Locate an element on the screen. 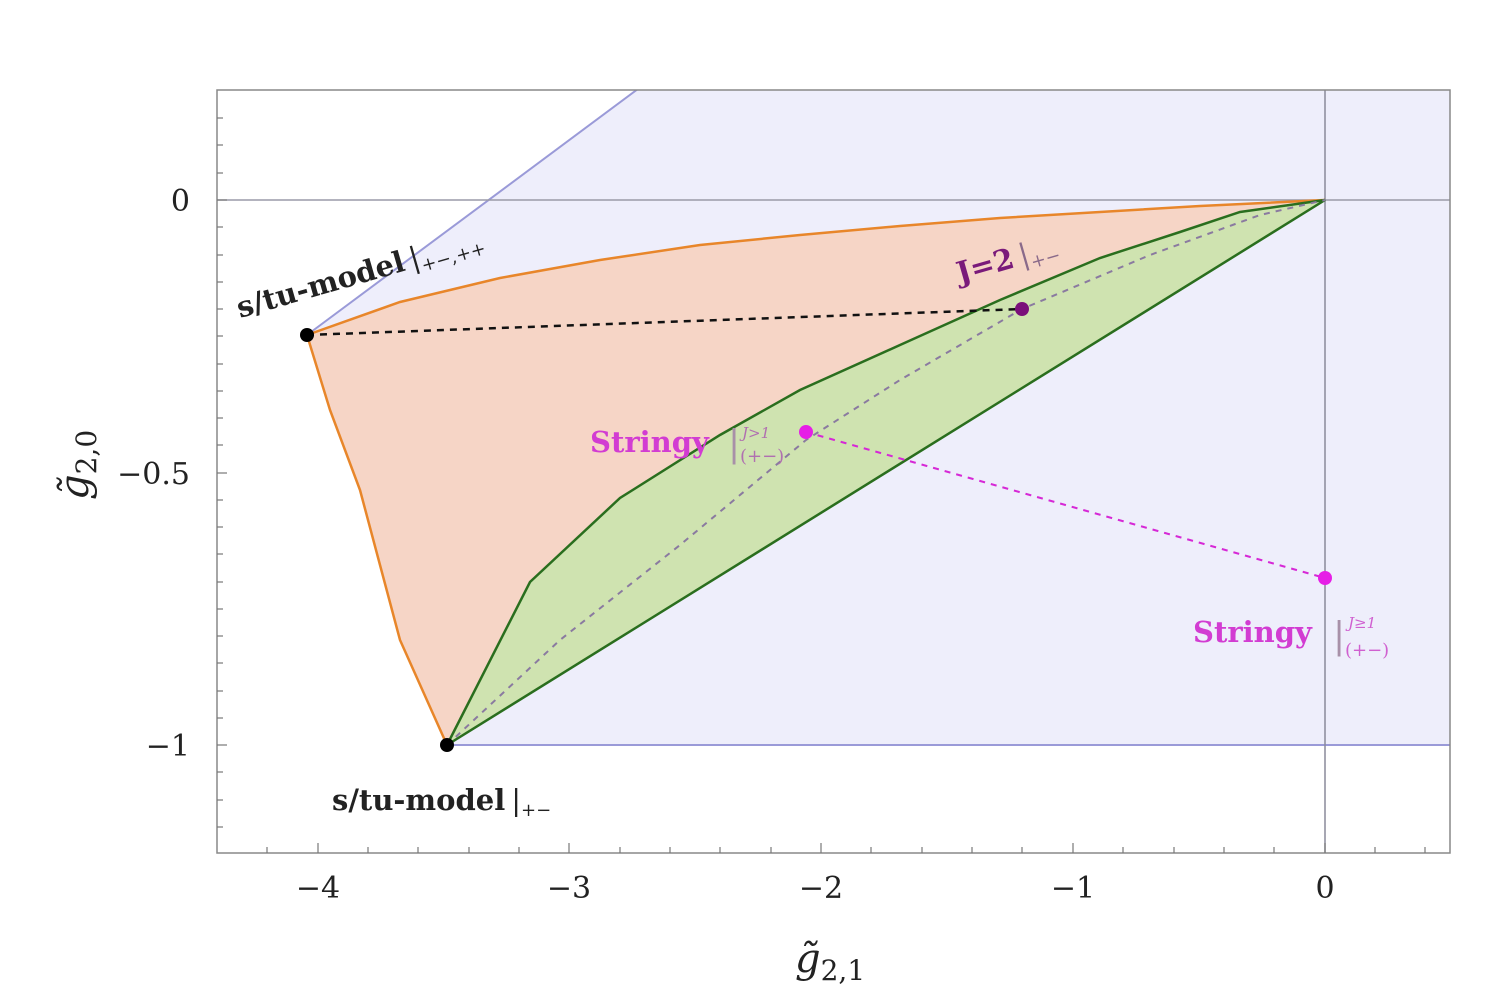 This screenshot has width=1500, height=1000. stringy1-point is located at coordinates (806, 432).